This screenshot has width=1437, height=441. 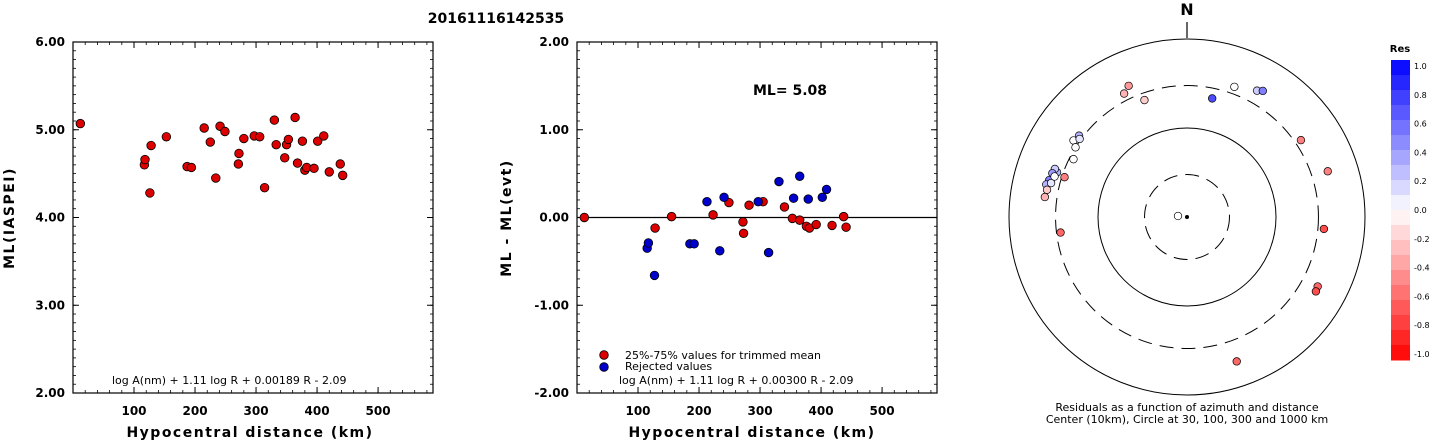 I want to click on y-tick-label: 1.00, so click(x=554, y=130).